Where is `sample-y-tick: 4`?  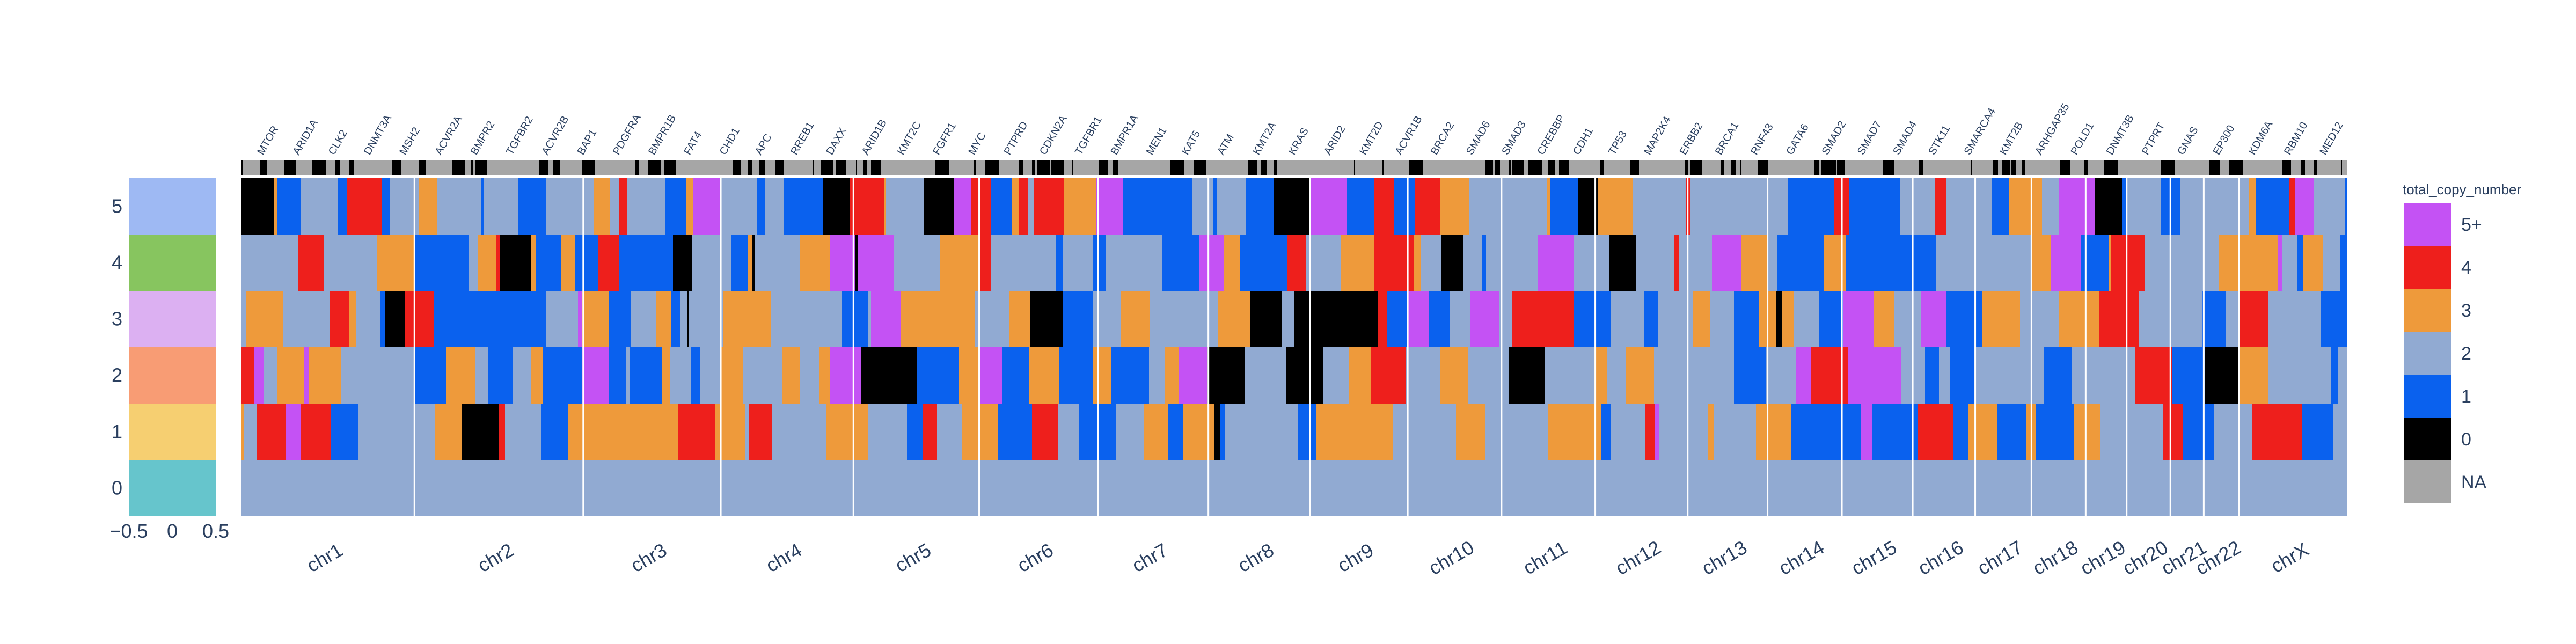
sample-y-tick: 4 is located at coordinates (117, 263).